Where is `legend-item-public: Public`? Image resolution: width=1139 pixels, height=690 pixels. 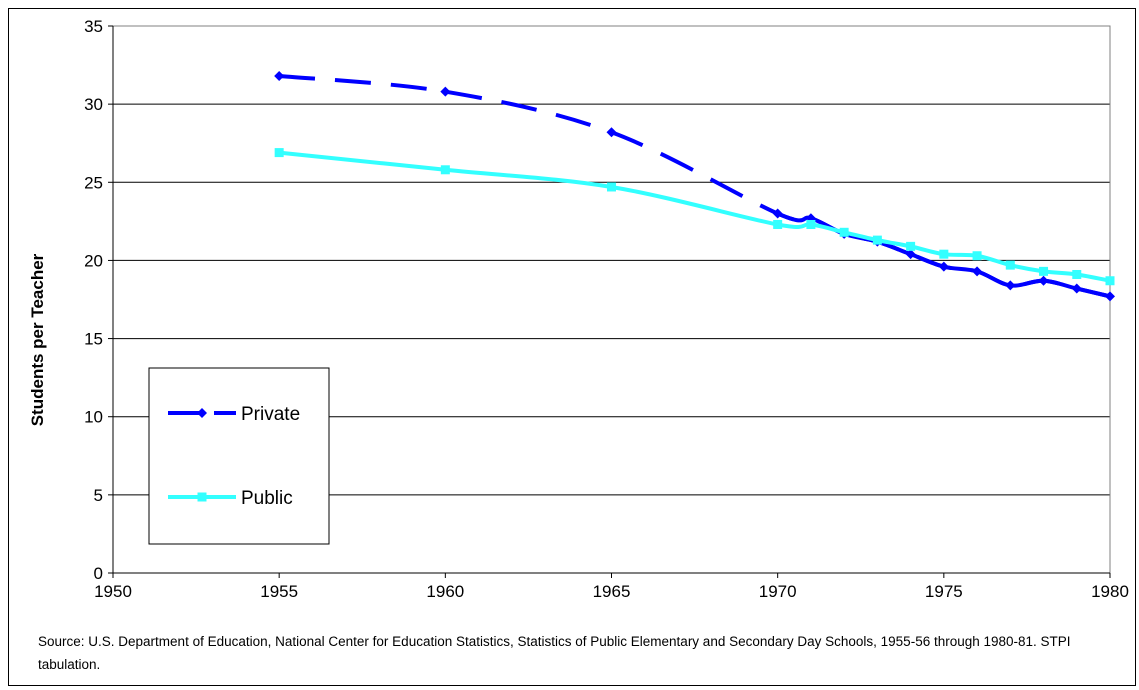 legend-item-public: Public is located at coordinates (230, 498).